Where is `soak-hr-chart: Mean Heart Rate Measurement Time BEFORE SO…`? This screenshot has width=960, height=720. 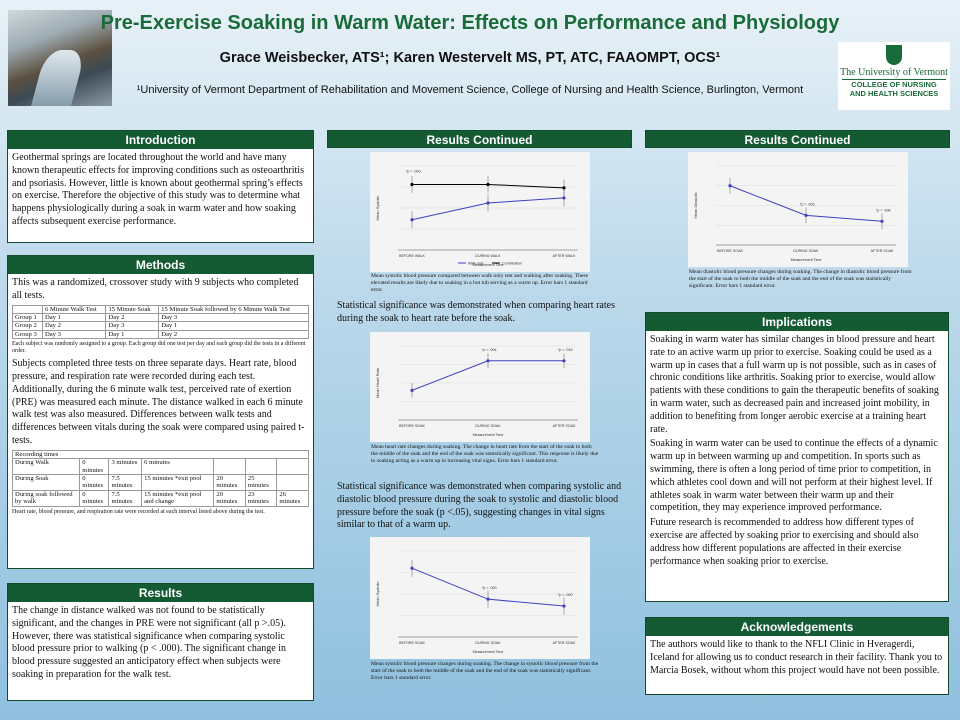
soak-hr-chart: Mean Heart Rate Measurement Time BEFORE SO… is located at coordinates (480, 387).